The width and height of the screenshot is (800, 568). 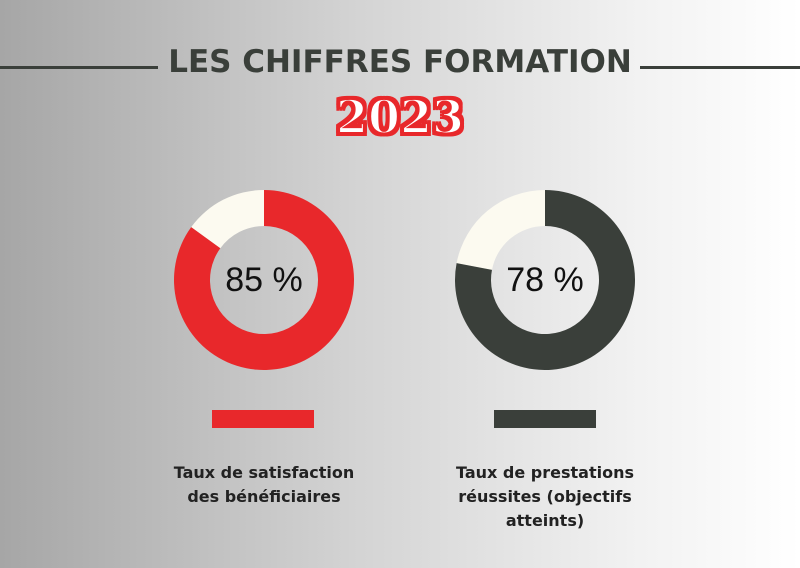 I want to click on year-badge: 2023, so click(x=400, y=117).